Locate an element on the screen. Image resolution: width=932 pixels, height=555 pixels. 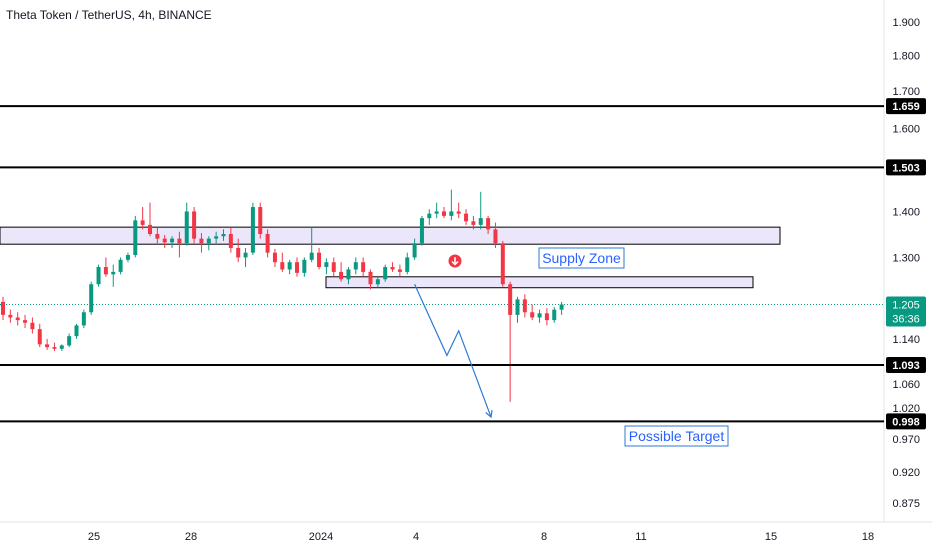
possible-target-annotation: Possible Target is located at coordinates (676, 436).